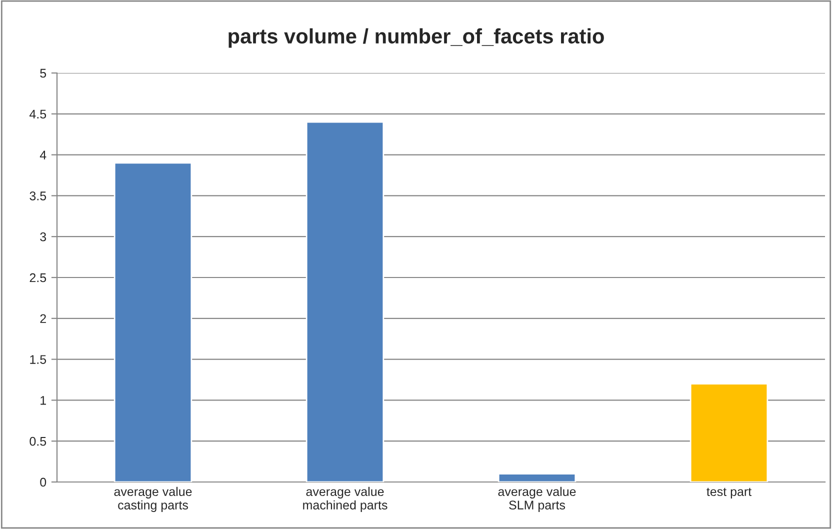 This screenshot has height=529, width=832. Describe the element at coordinates (43, 237) in the screenshot. I see `y-tick-label: 3` at that location.